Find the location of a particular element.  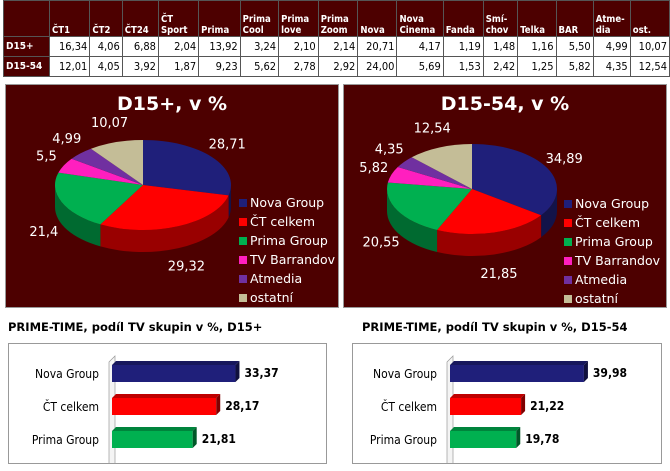

table-cell: 6,88 is located at coordinates (140, 46).